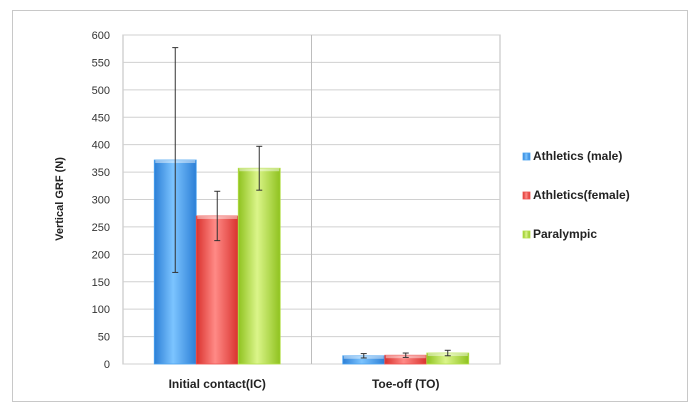 The height and width of the screenshot is (410, 700). Describe the element at coordinates (259, 266) in the screenshot. I see `bar` at that location.